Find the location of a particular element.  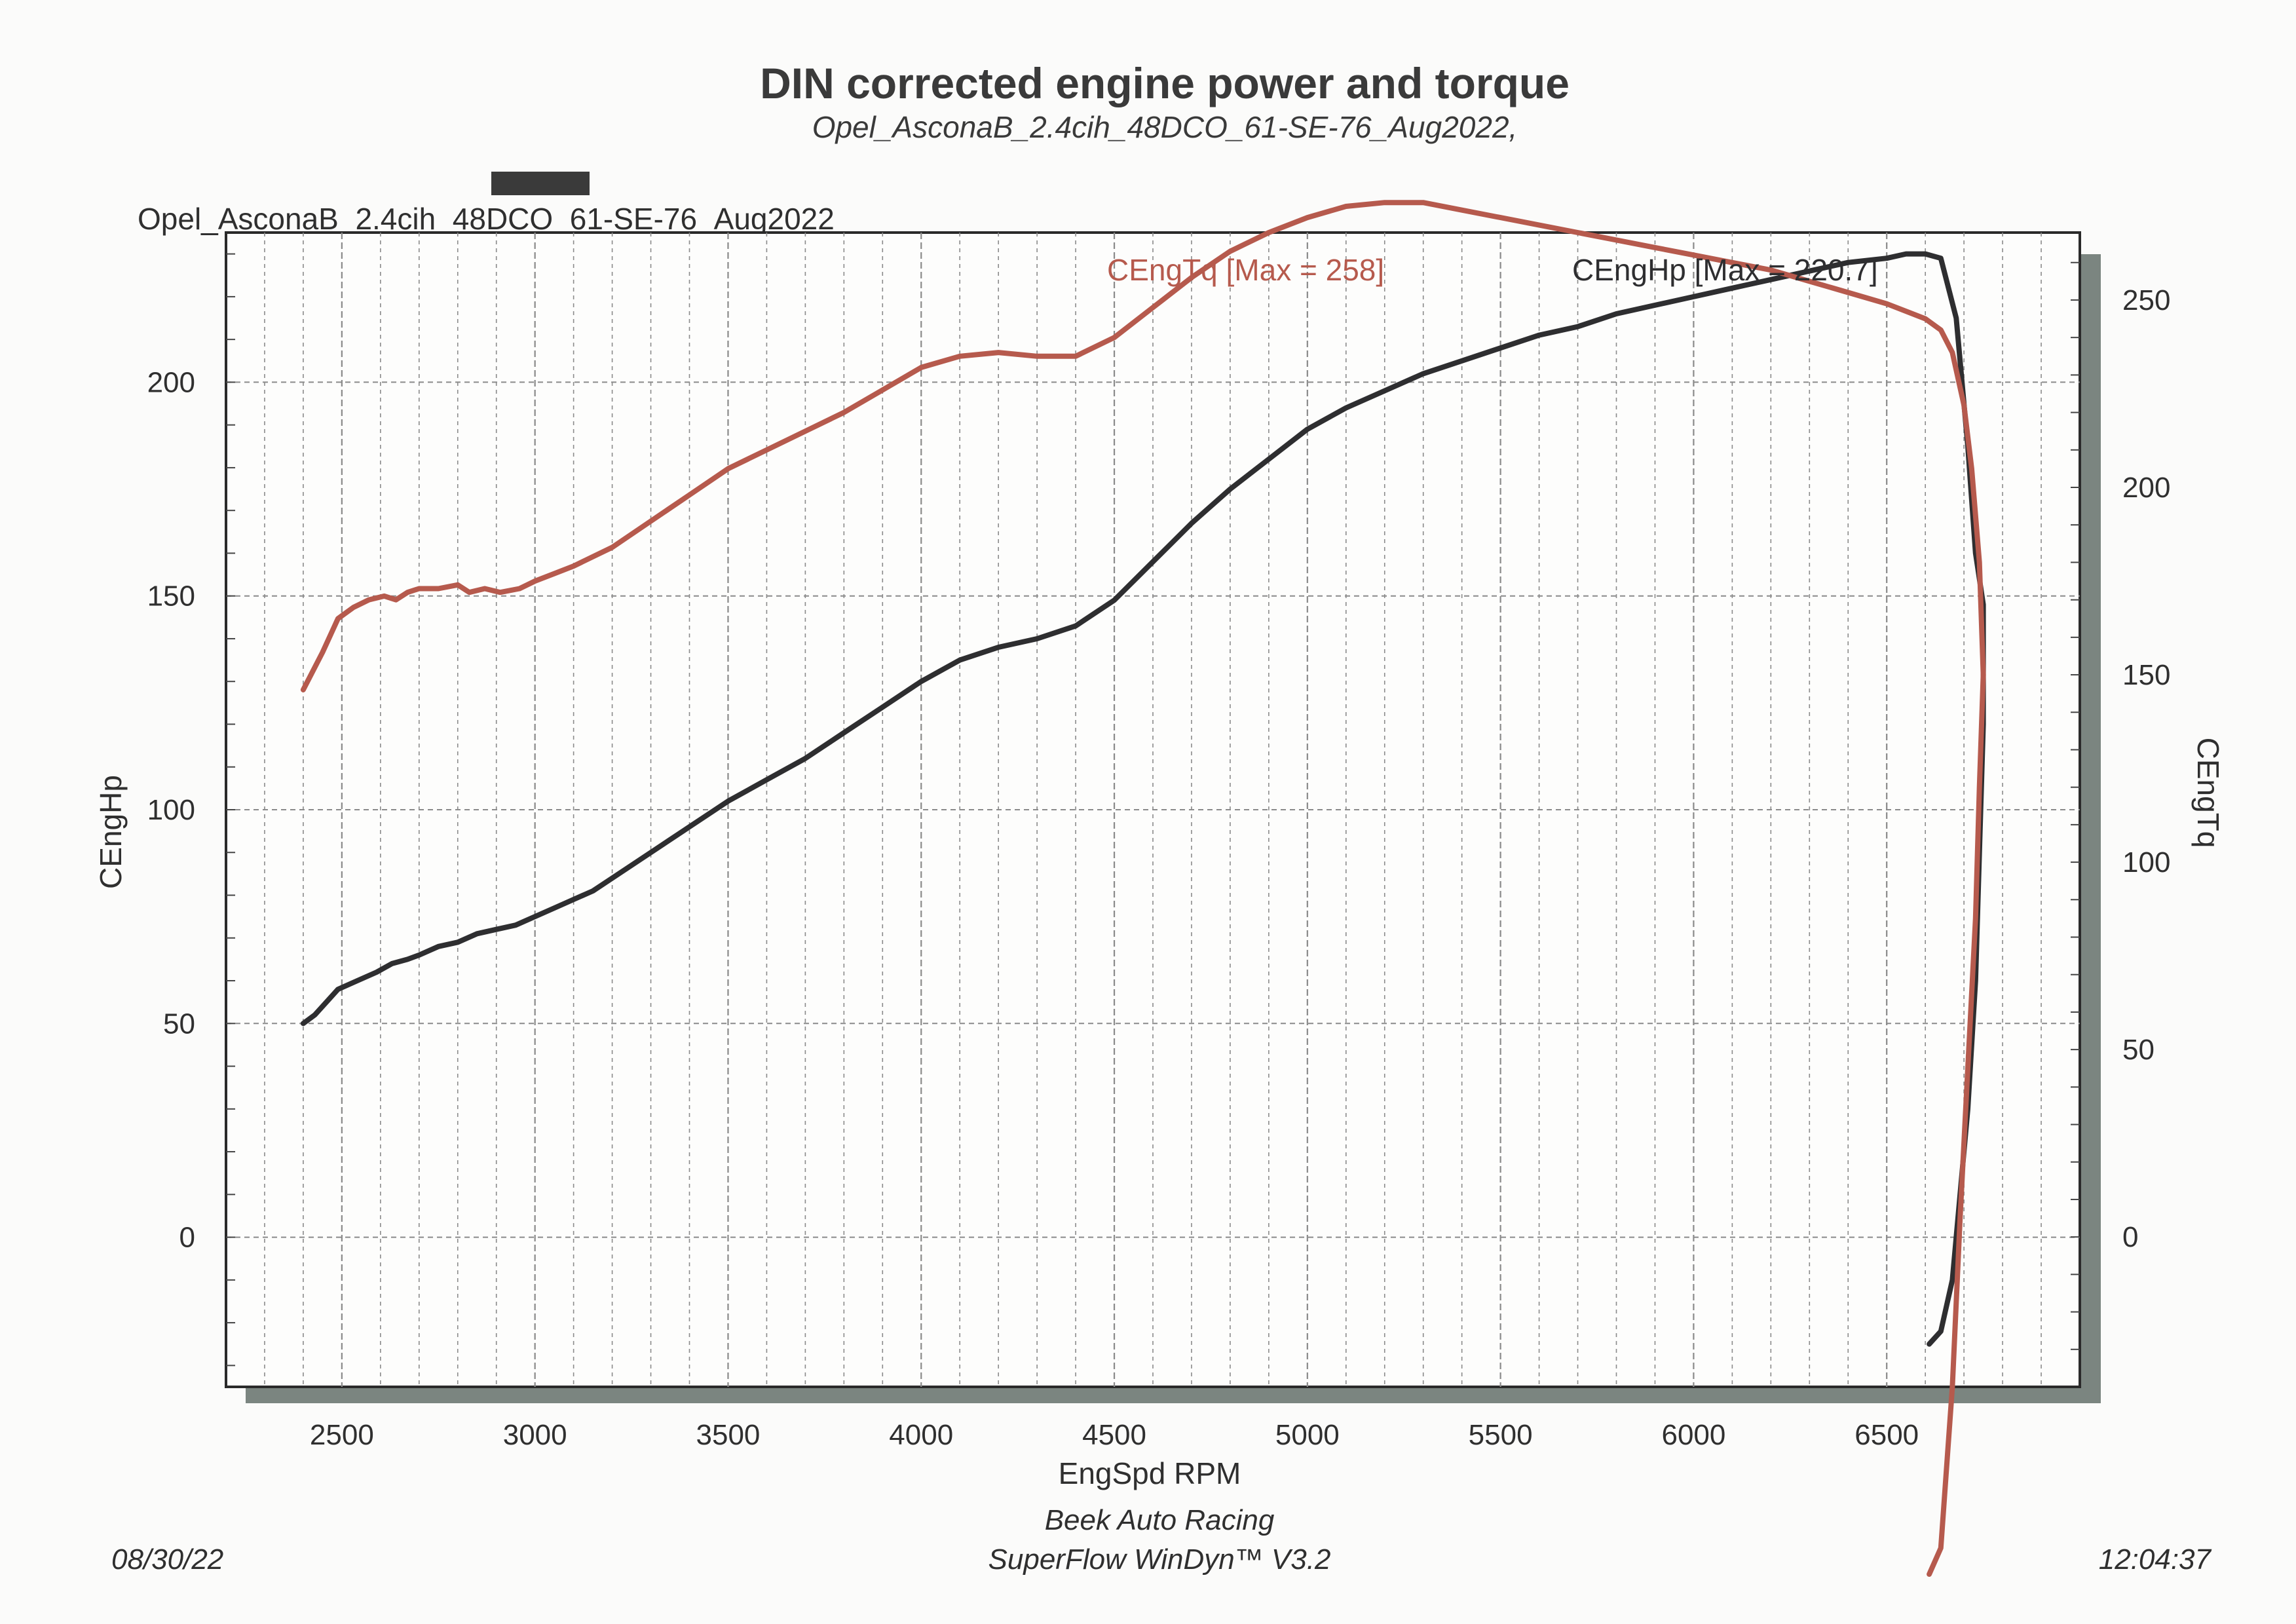

power-max-annotation: CEngHp [Max = 220.7] is located at coordinates (1725, 270).